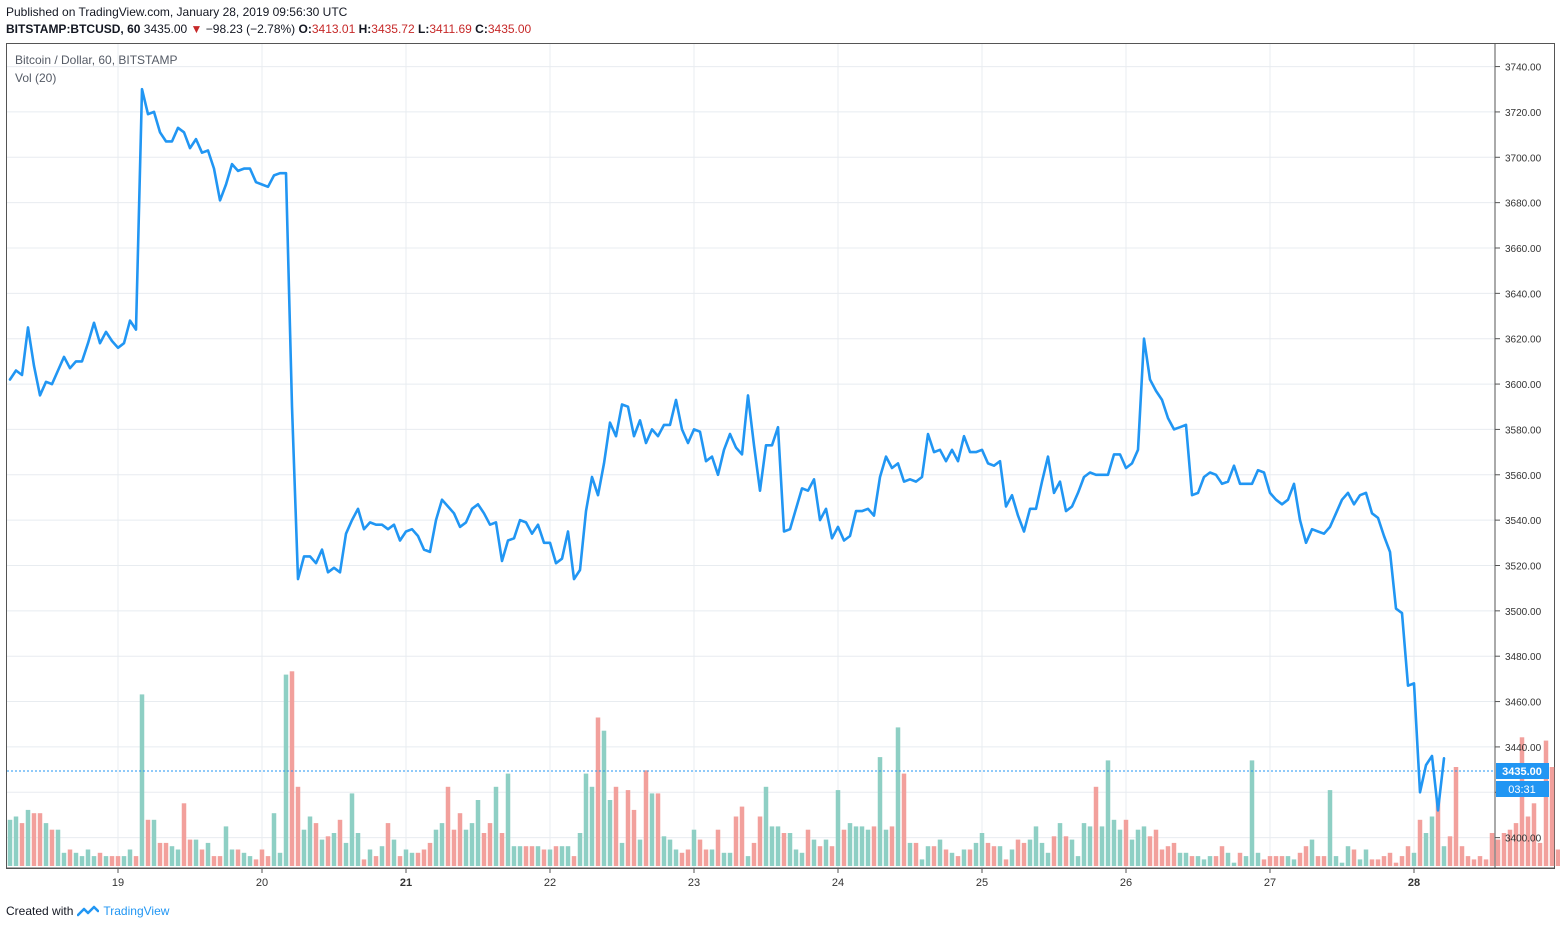 The height and width of the screenshot is (930, 1560). What do you see at coordinates (694, 883) in the screenshot?
I see `x-tick-label: 23` at bounding box center [694, 883].